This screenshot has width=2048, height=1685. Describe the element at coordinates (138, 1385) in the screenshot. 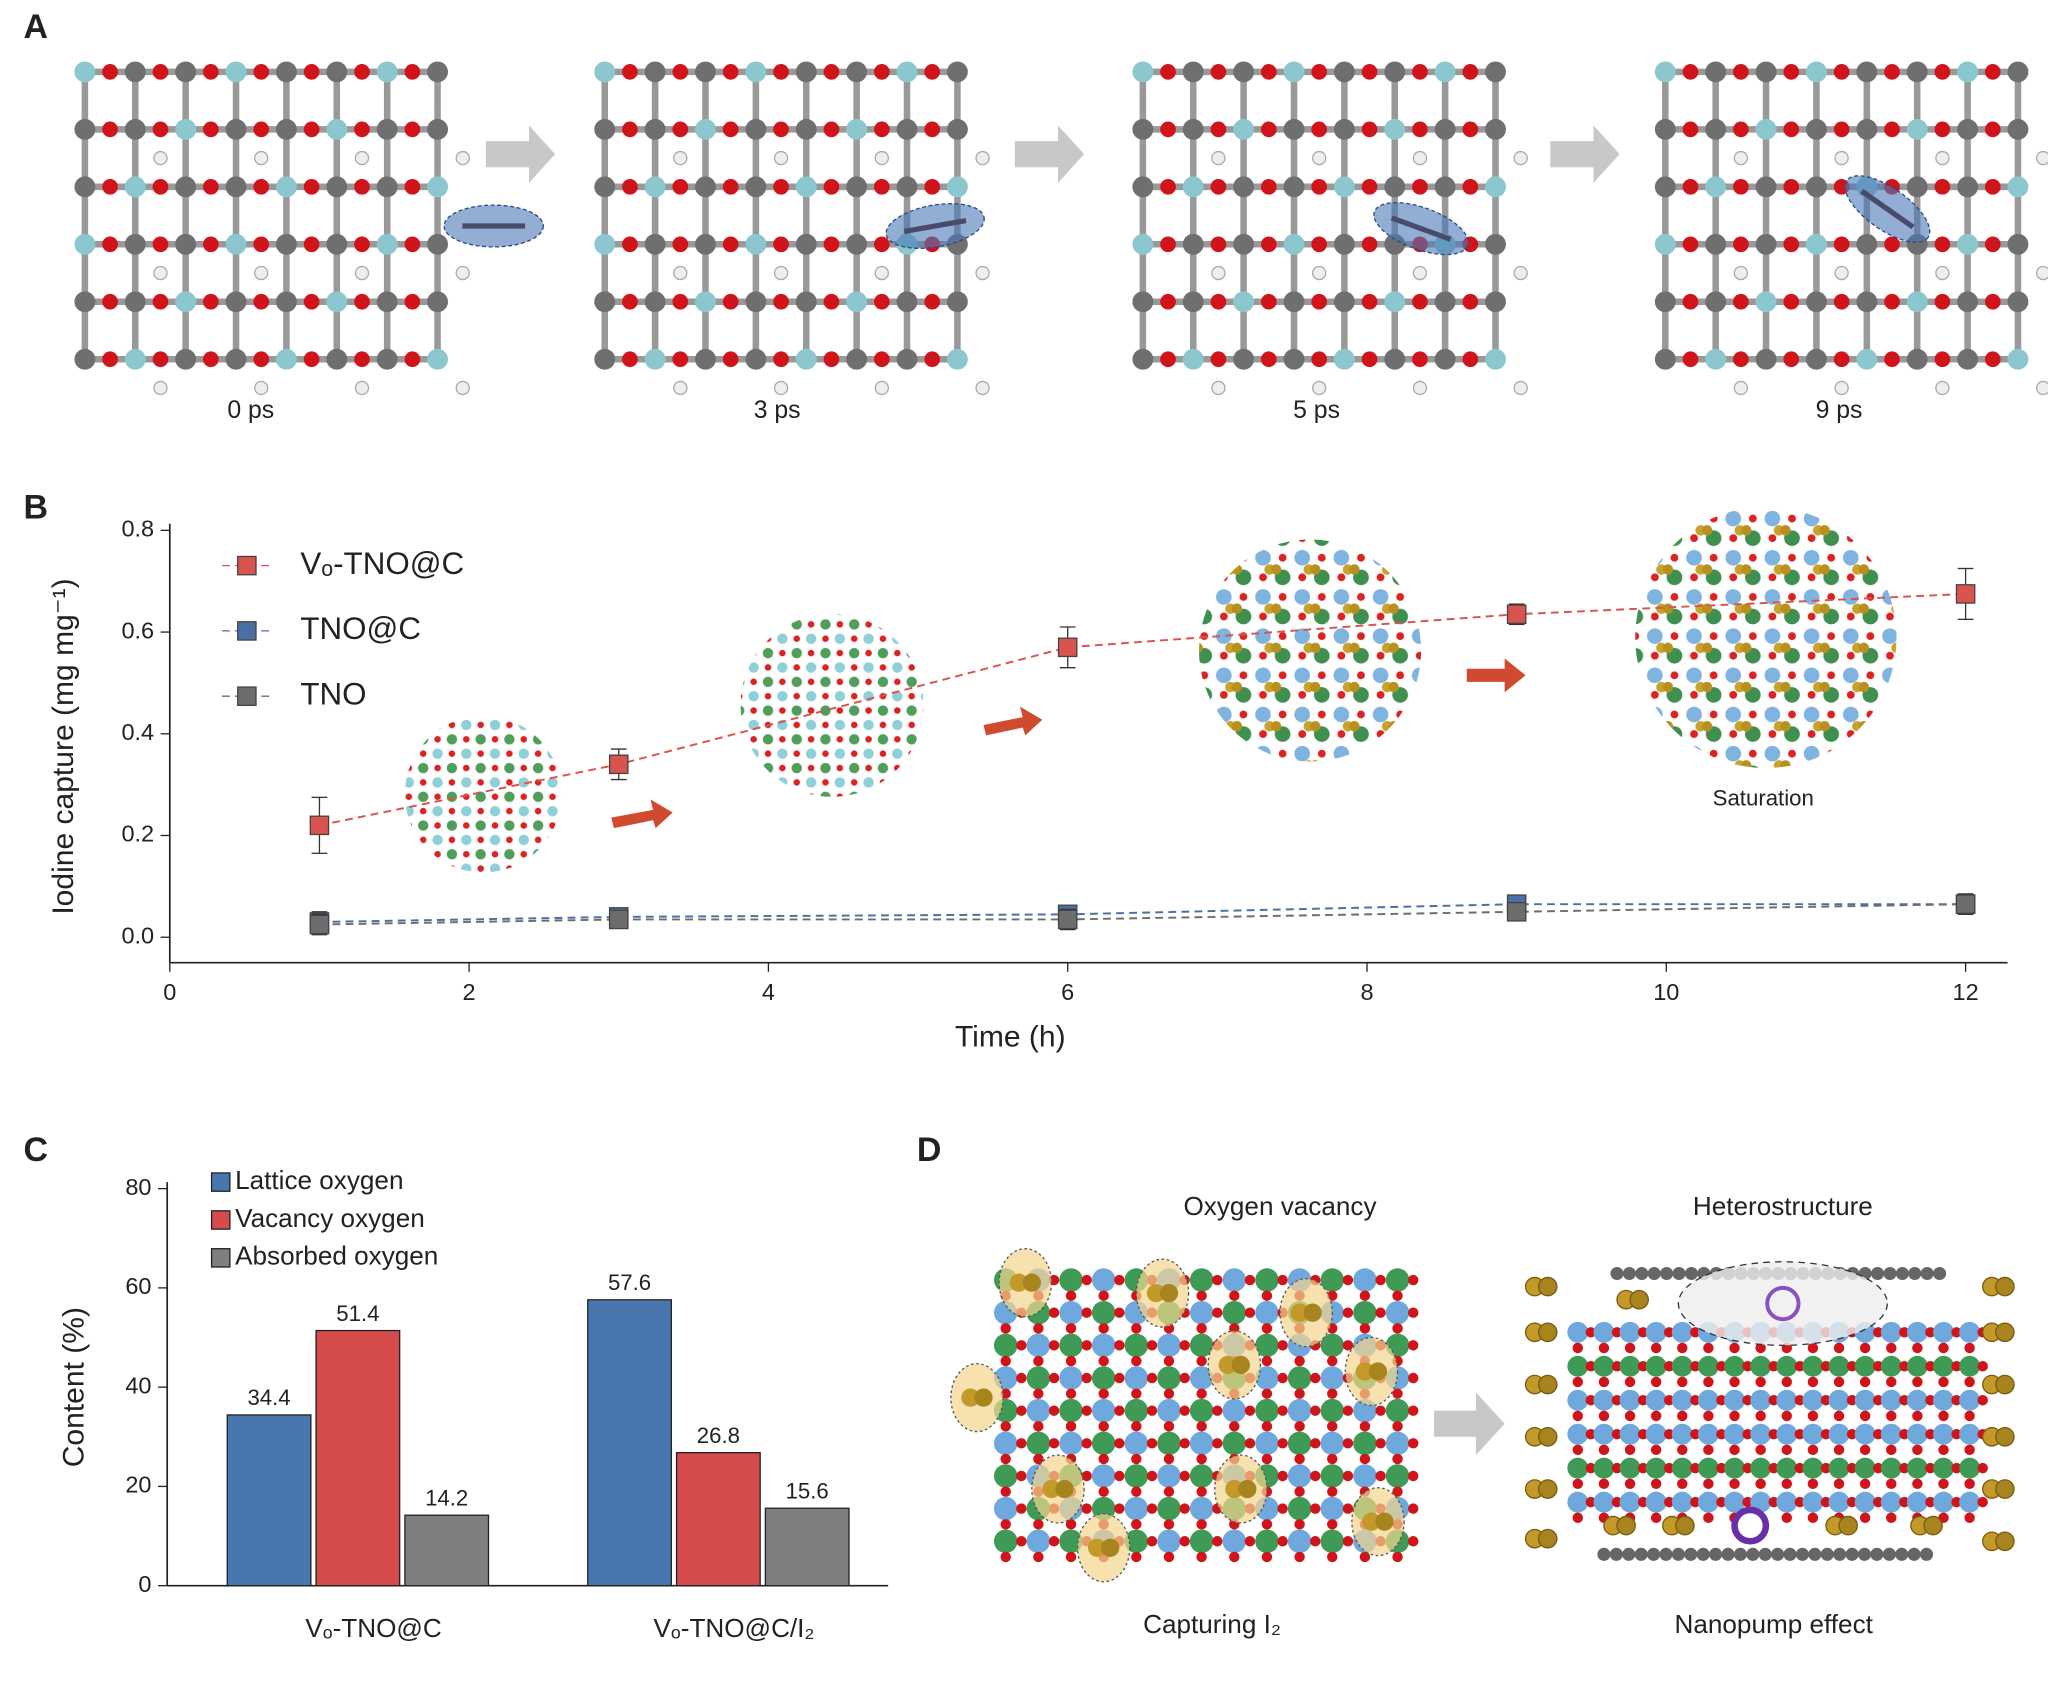

I see `y-tick-label: 40` at that location.